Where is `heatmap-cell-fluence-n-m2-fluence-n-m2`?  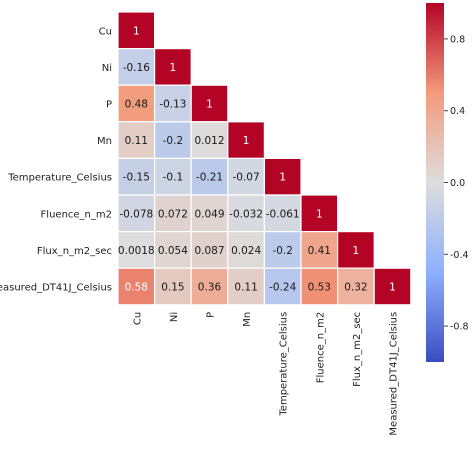
heatmap-cell-fluence-n-m2-fluence-n-m2 is located at coordinates (319, 213).